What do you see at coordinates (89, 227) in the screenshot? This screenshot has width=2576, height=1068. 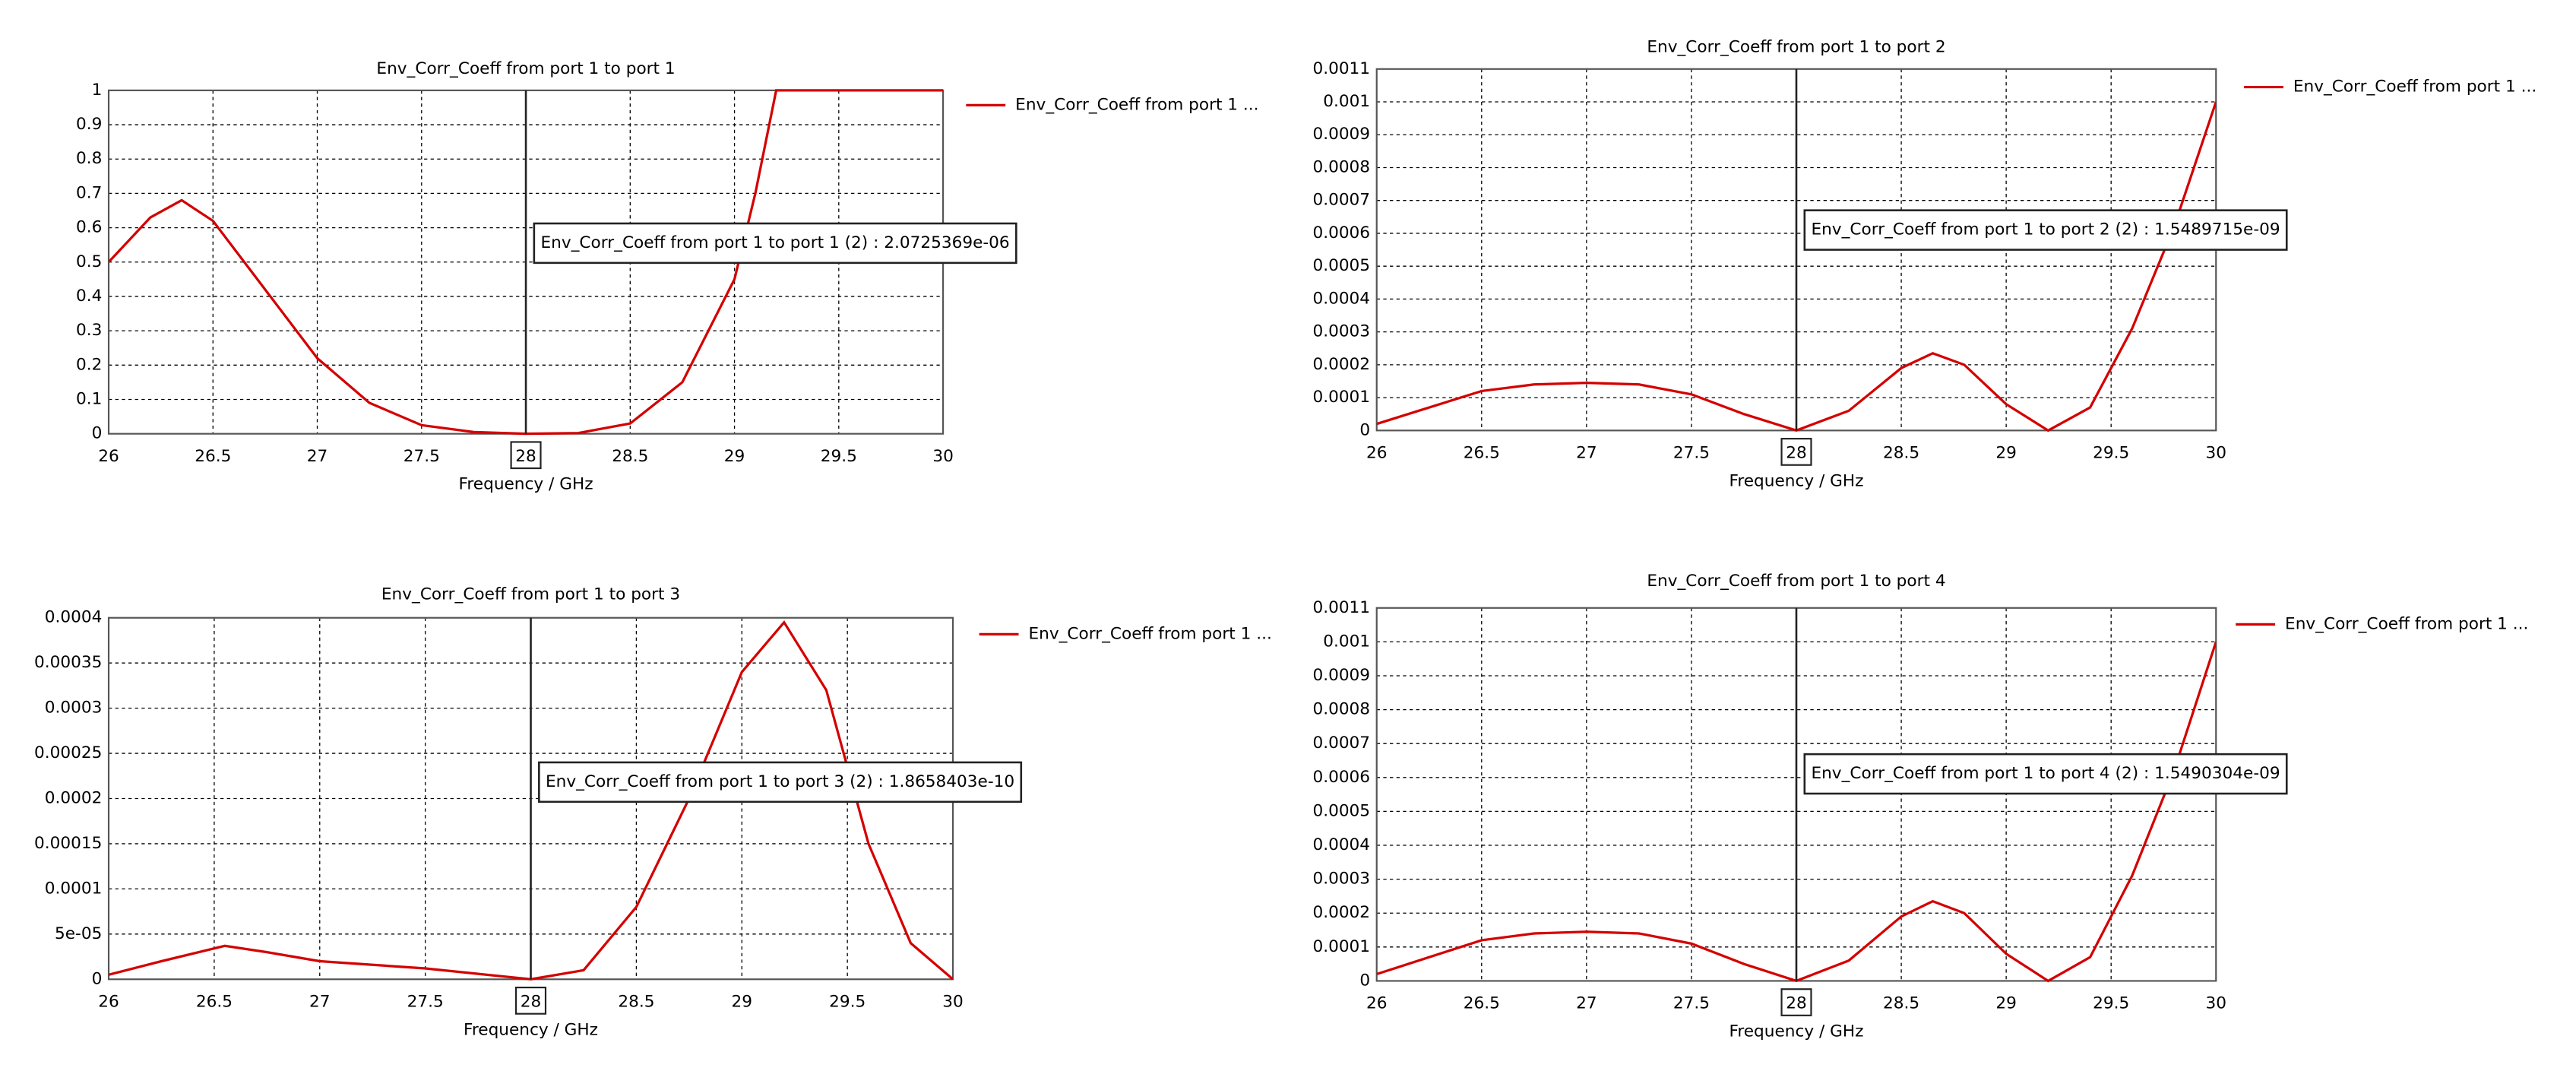 I see `y-tick-label: 0.6` at bounding box center [89, 227].